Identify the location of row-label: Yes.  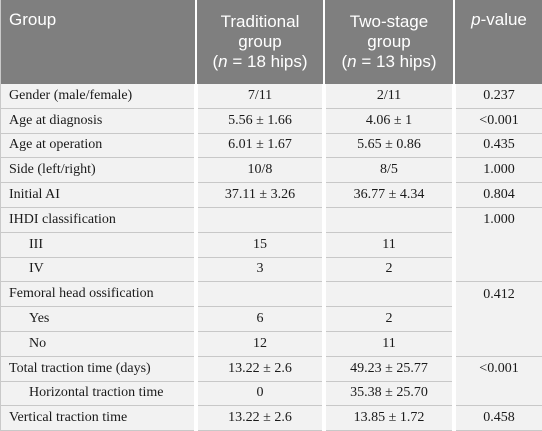
(98, 319).